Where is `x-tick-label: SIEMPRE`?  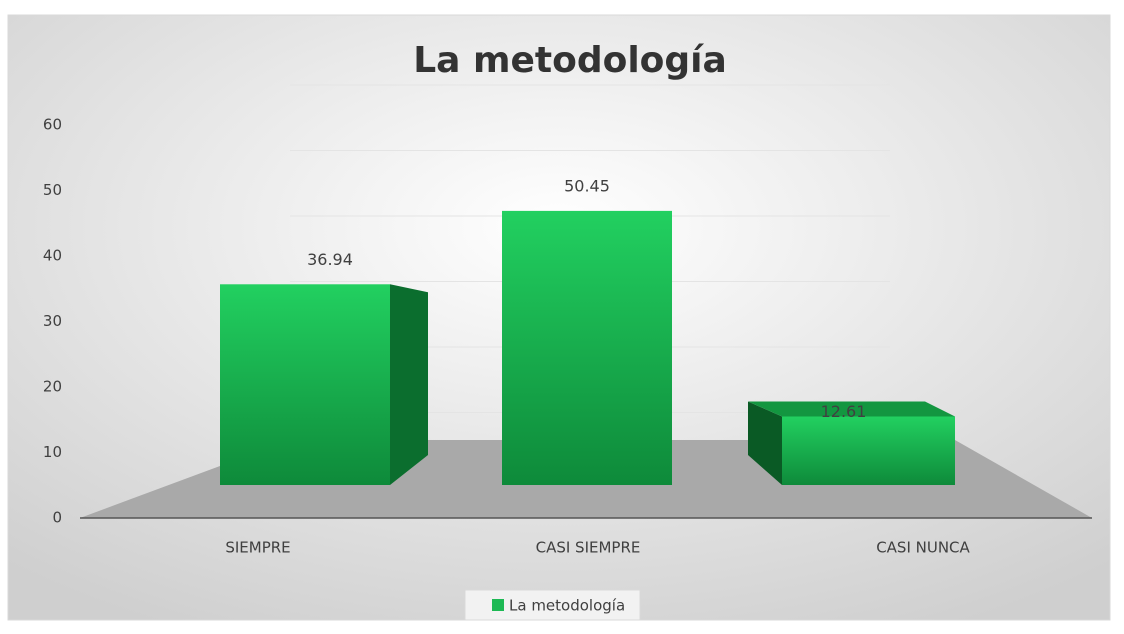
x-tick-label: SIEMPRE is located at coordinates (257, 548).